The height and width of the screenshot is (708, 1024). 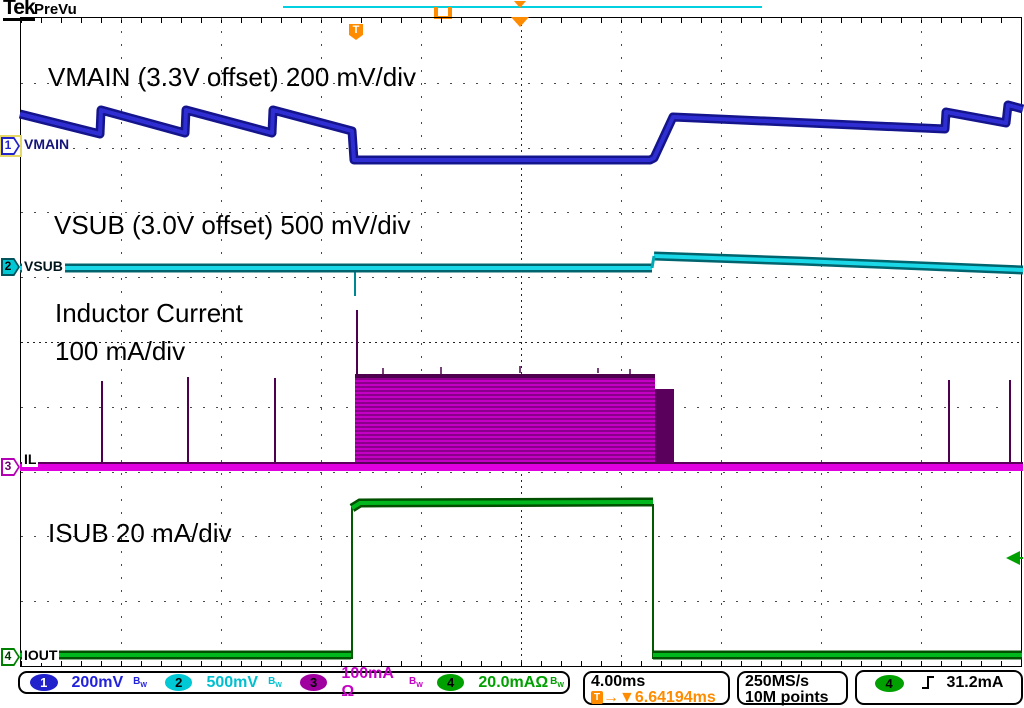 I want to click on annotation-inductor-2: 100 mA/div, so click(x=120, y=351).